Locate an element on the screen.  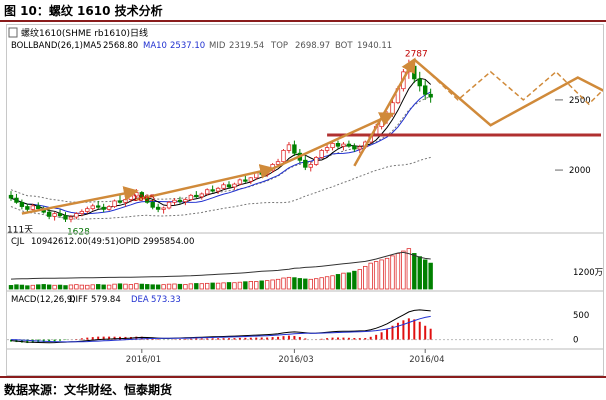
annotation-label: 111天 is located at coordinates (20, 231).